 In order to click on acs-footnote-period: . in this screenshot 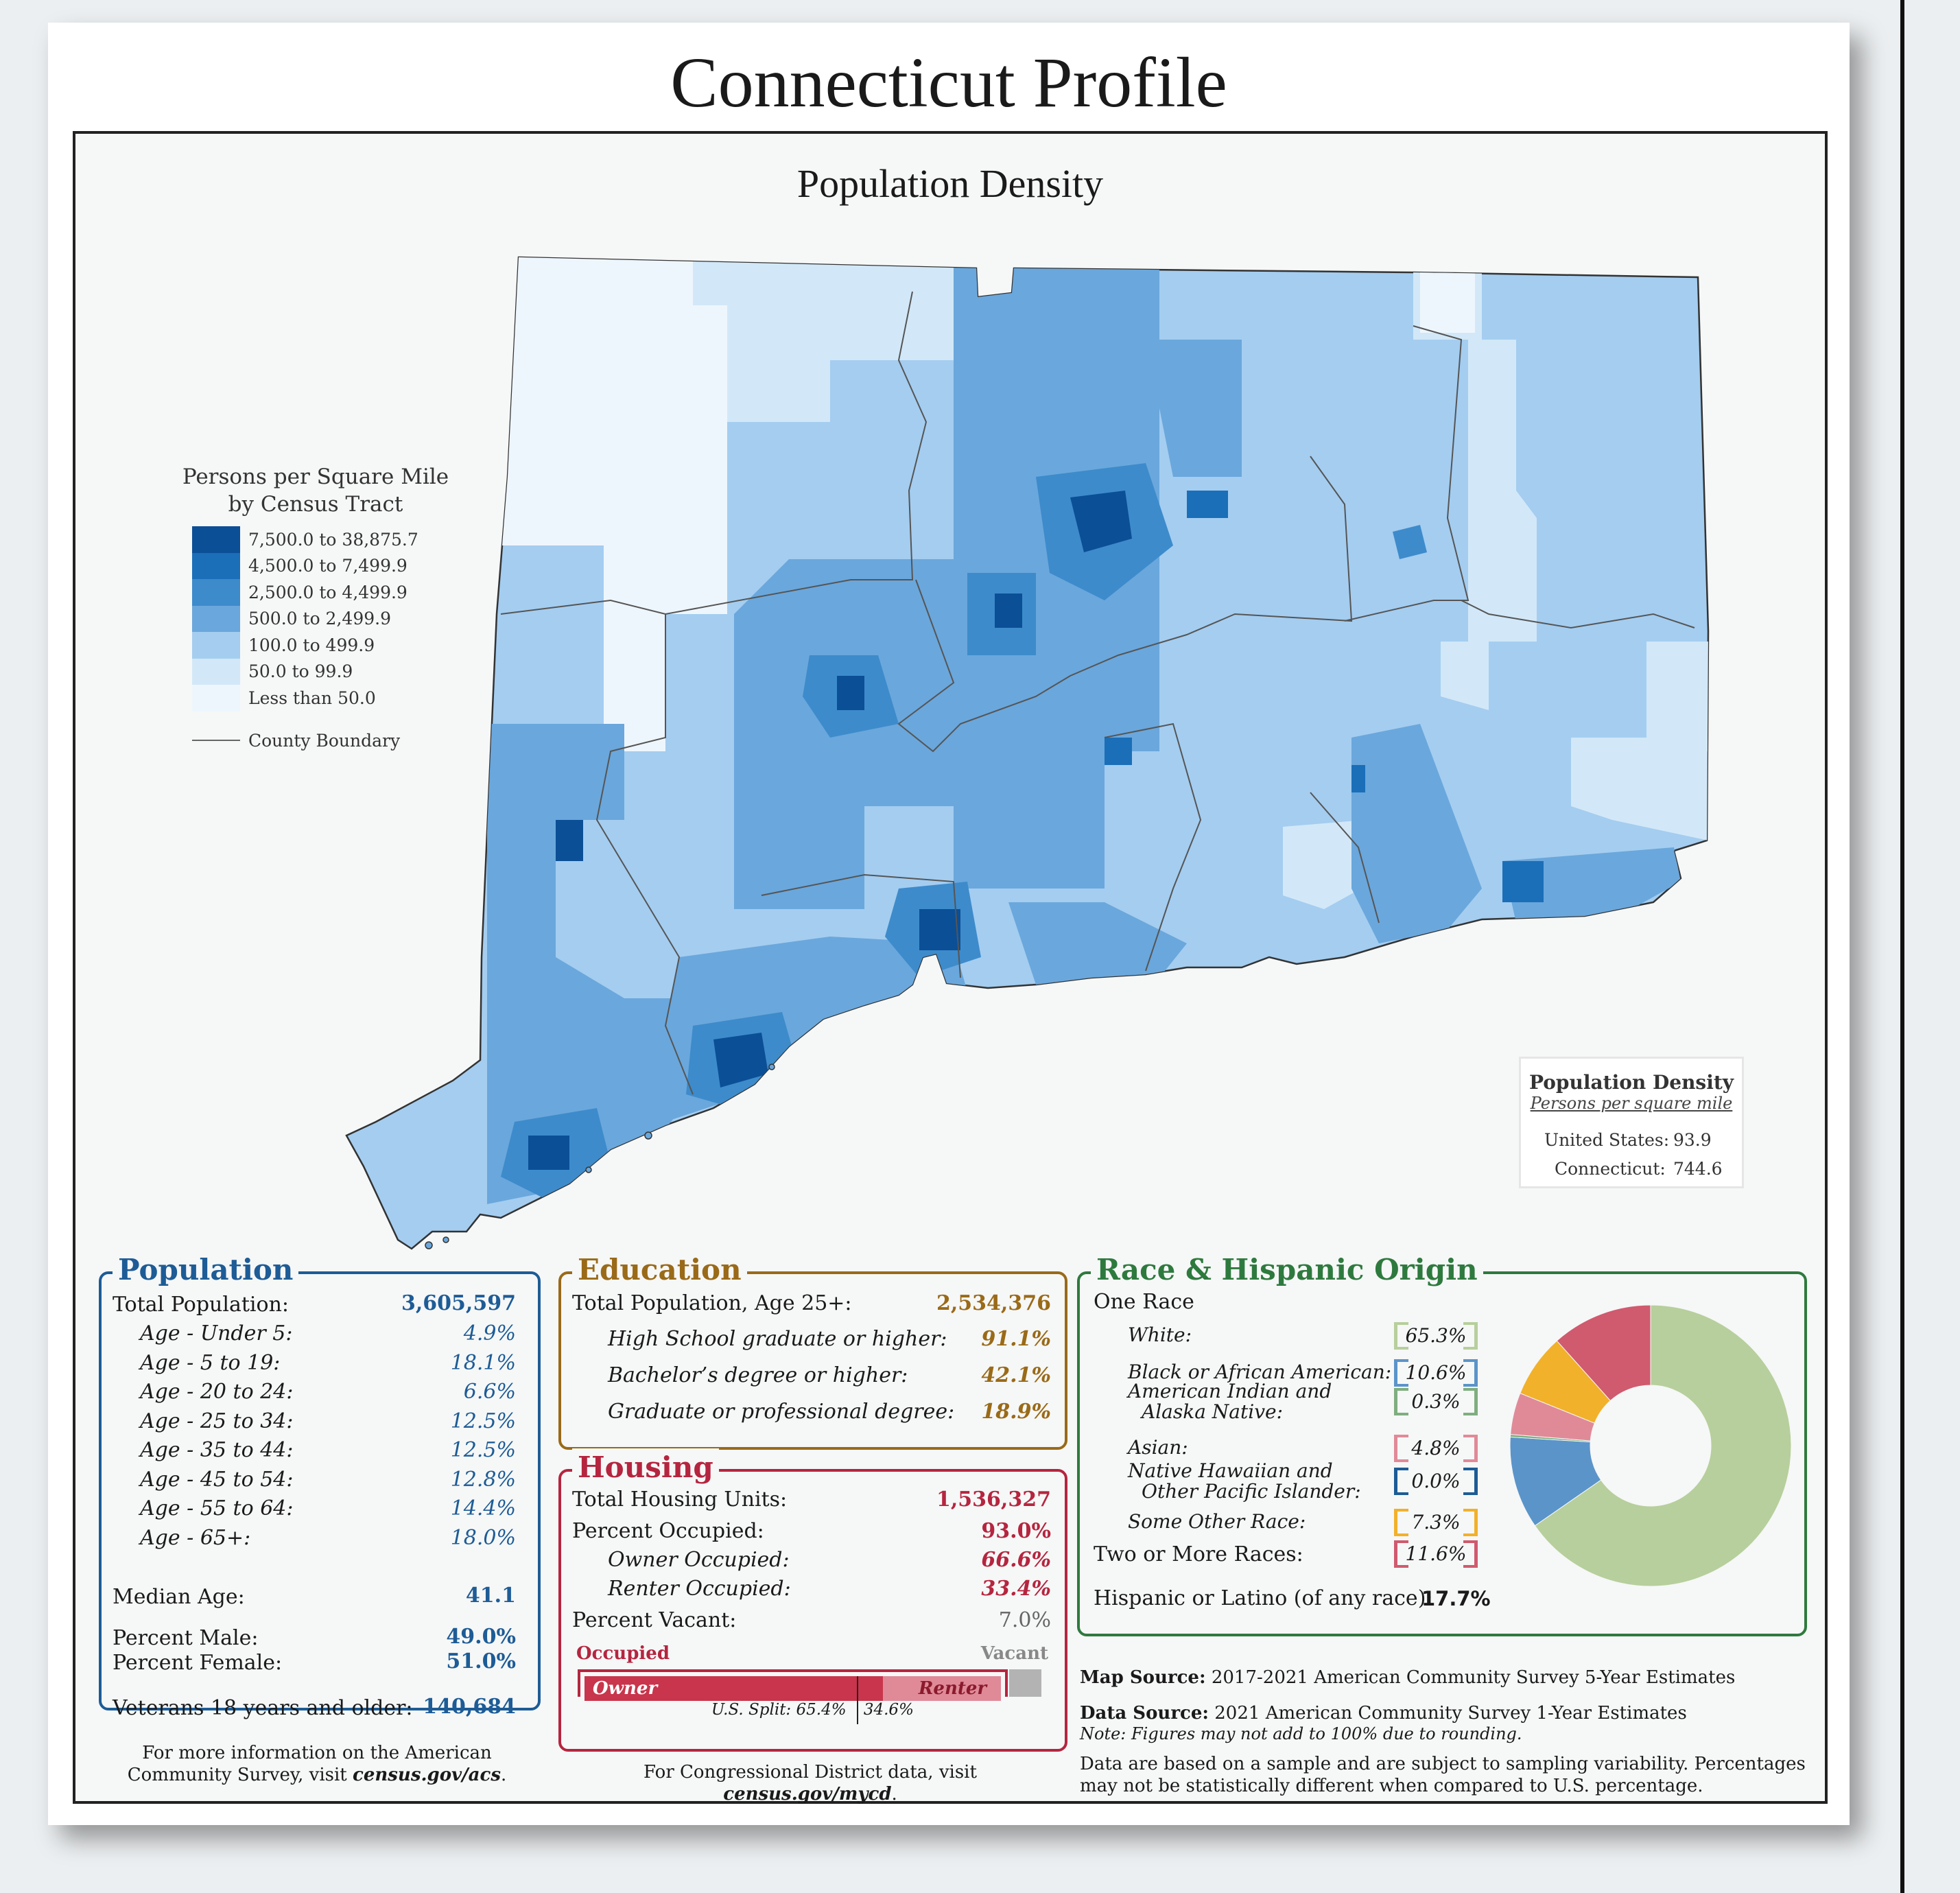, I will do `click(503, 1775)`.